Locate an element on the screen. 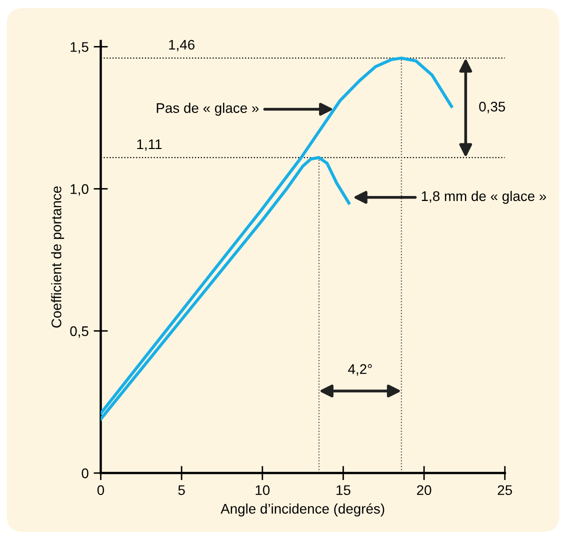 The height and width of the screenshot is (540, 566). annotation: Pas de « glace » is located at coordinates (207, 109).